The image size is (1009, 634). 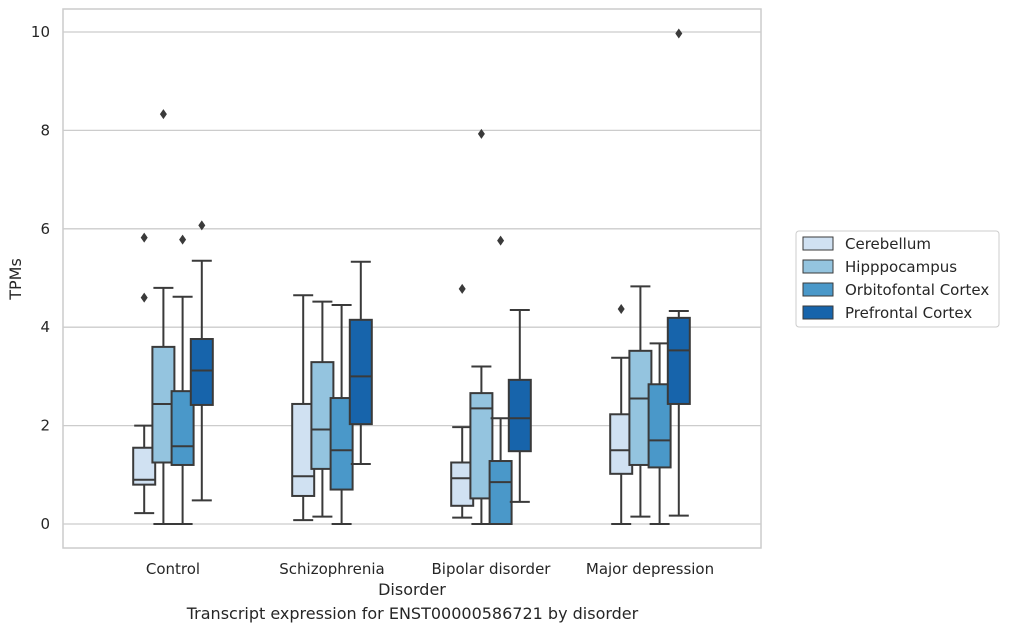 What do you see at coordinates (45, 426) in the screenshot?
I see `y-tick-label: 2` at bounding box center [45, 426].